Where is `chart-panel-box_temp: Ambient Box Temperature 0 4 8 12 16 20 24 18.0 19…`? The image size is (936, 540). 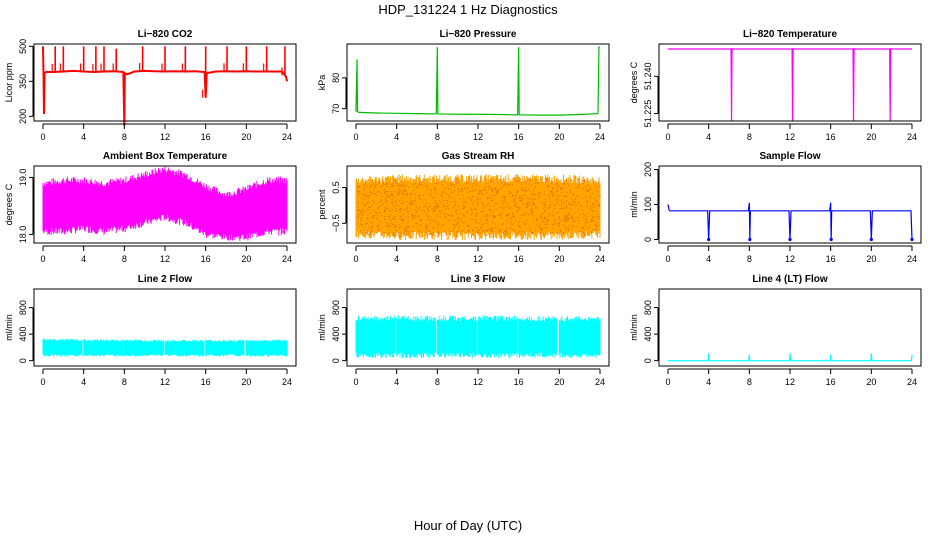
chart-panel-box_temp: Ambient Box Temperature 0 4 8 12 16 20 24 18.0 19… is located at coordinates (150, 207).